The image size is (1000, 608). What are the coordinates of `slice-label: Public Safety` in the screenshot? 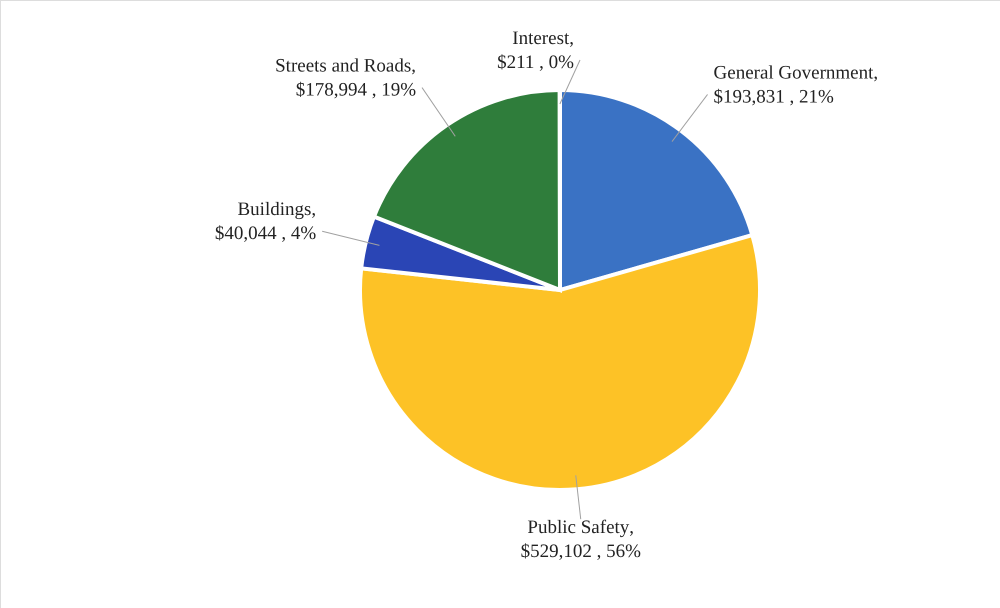 It's located at (578, 527).